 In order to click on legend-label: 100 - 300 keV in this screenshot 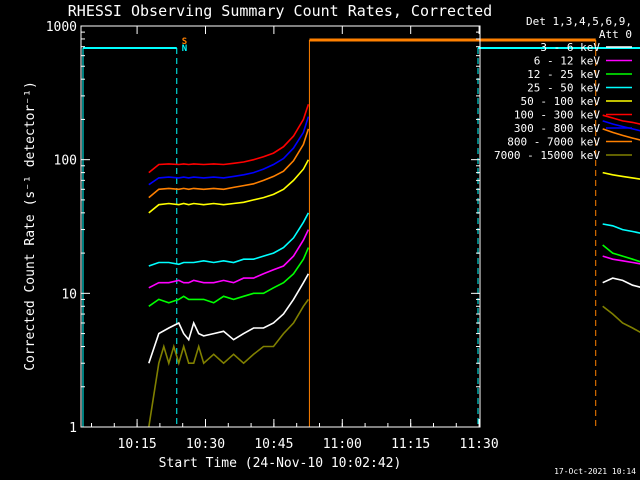, I will do `click(557, 115)`.